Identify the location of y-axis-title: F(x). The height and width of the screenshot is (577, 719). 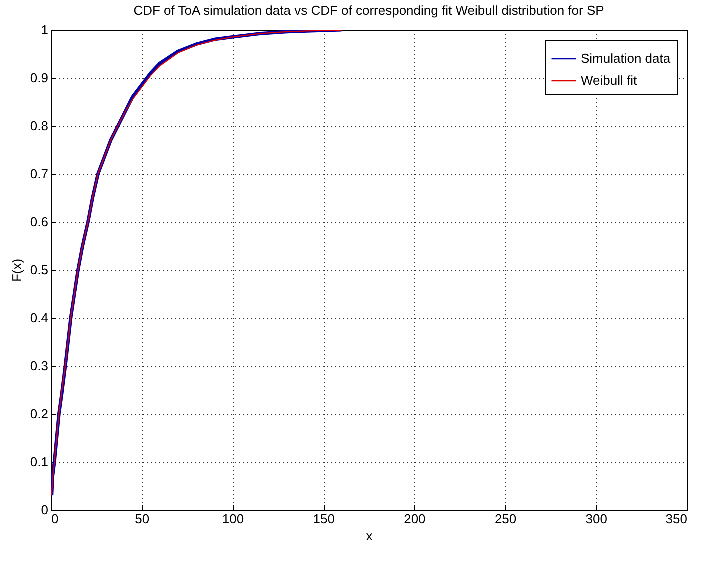
(16, 270).